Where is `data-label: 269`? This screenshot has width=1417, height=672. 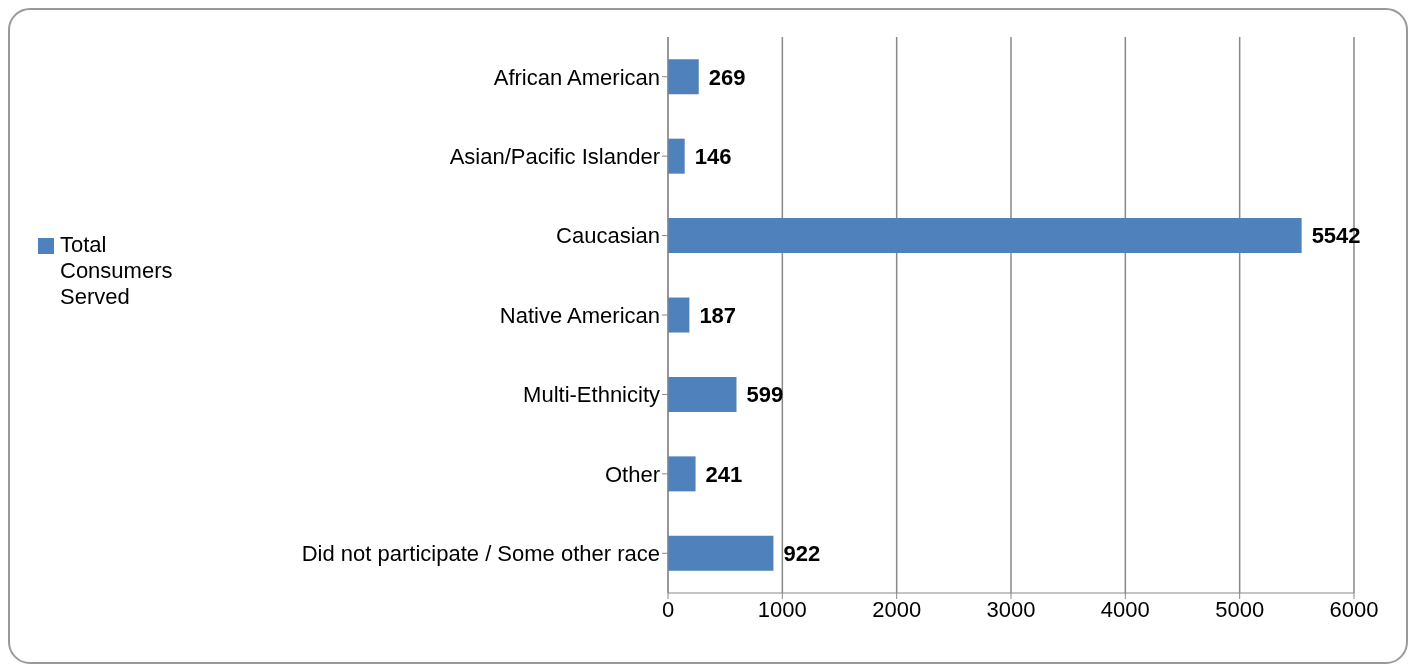
data-label: 269 is located at coordinates (727, 77).